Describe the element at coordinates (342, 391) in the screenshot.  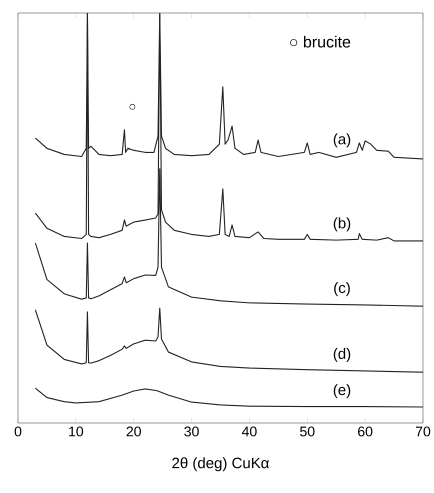
I see `series-label: (e)` at that location.